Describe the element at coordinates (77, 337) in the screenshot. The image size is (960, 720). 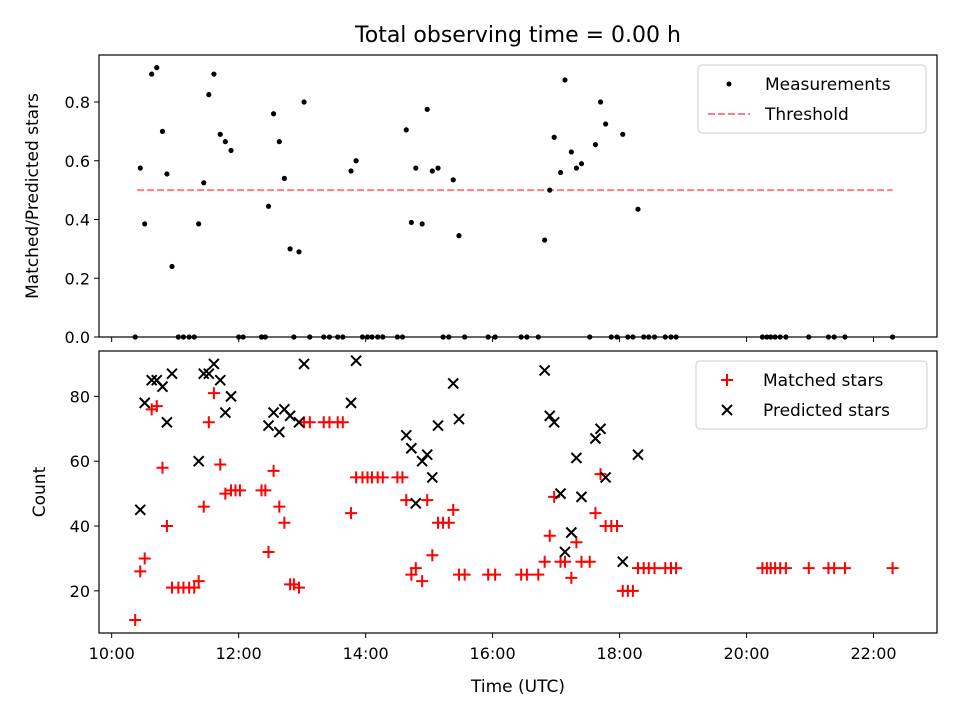
I see `ratio-y-tick-label: 0.0` at that location.